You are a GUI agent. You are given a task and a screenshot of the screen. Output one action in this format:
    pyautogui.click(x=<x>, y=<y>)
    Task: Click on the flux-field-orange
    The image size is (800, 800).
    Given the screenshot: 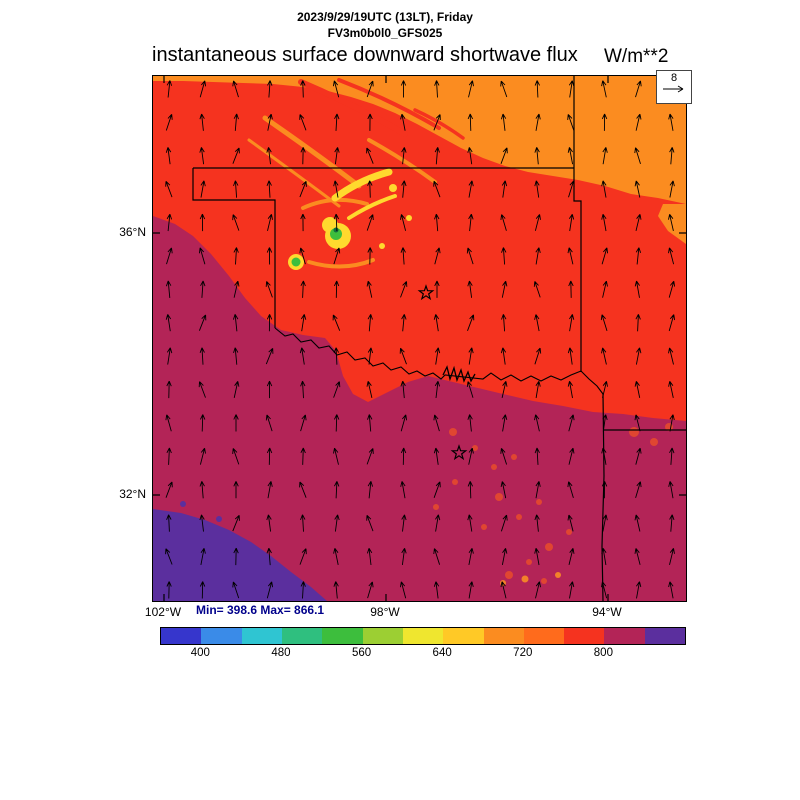 What is the action you would take?
    pyautogui.click(x=419, y=140)
    